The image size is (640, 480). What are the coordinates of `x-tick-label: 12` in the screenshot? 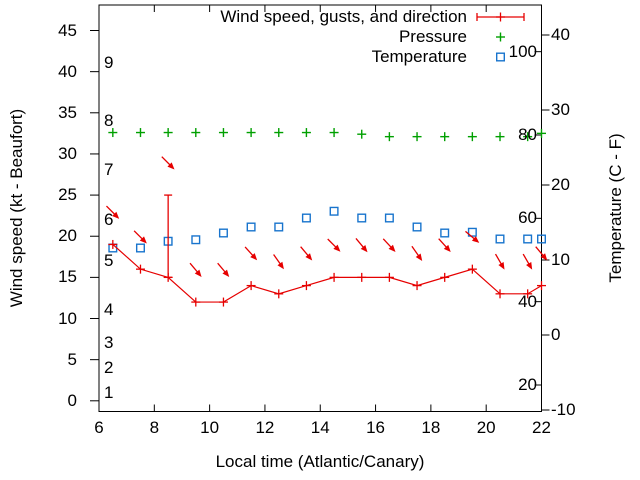 It's located at (265, 427).